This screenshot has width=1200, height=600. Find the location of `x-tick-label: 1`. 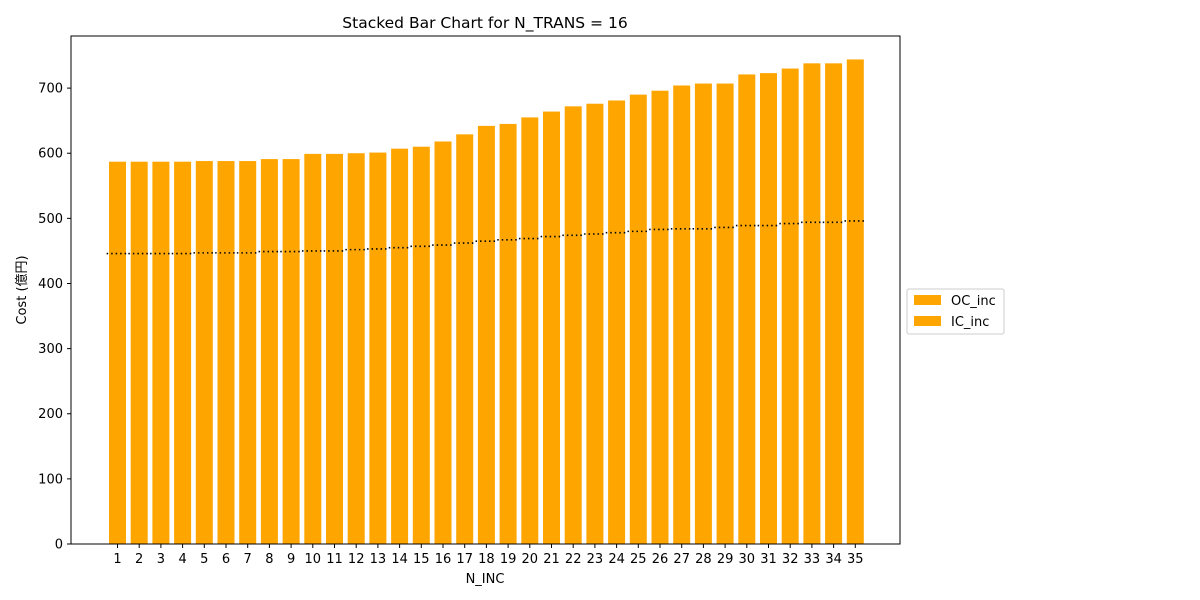

x-tick-label: 1 is located at coordinates (117, 559).